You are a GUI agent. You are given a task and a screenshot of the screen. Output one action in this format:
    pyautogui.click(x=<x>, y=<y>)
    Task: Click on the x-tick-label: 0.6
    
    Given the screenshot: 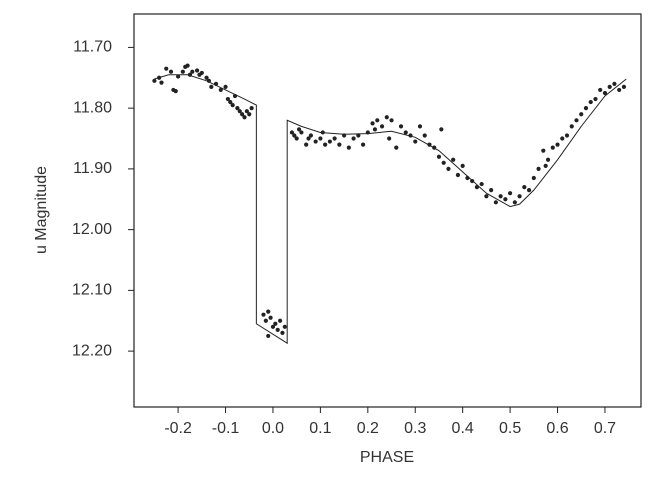 What is the action you would take?
    pyautogui.click(x=557, y=428)
    